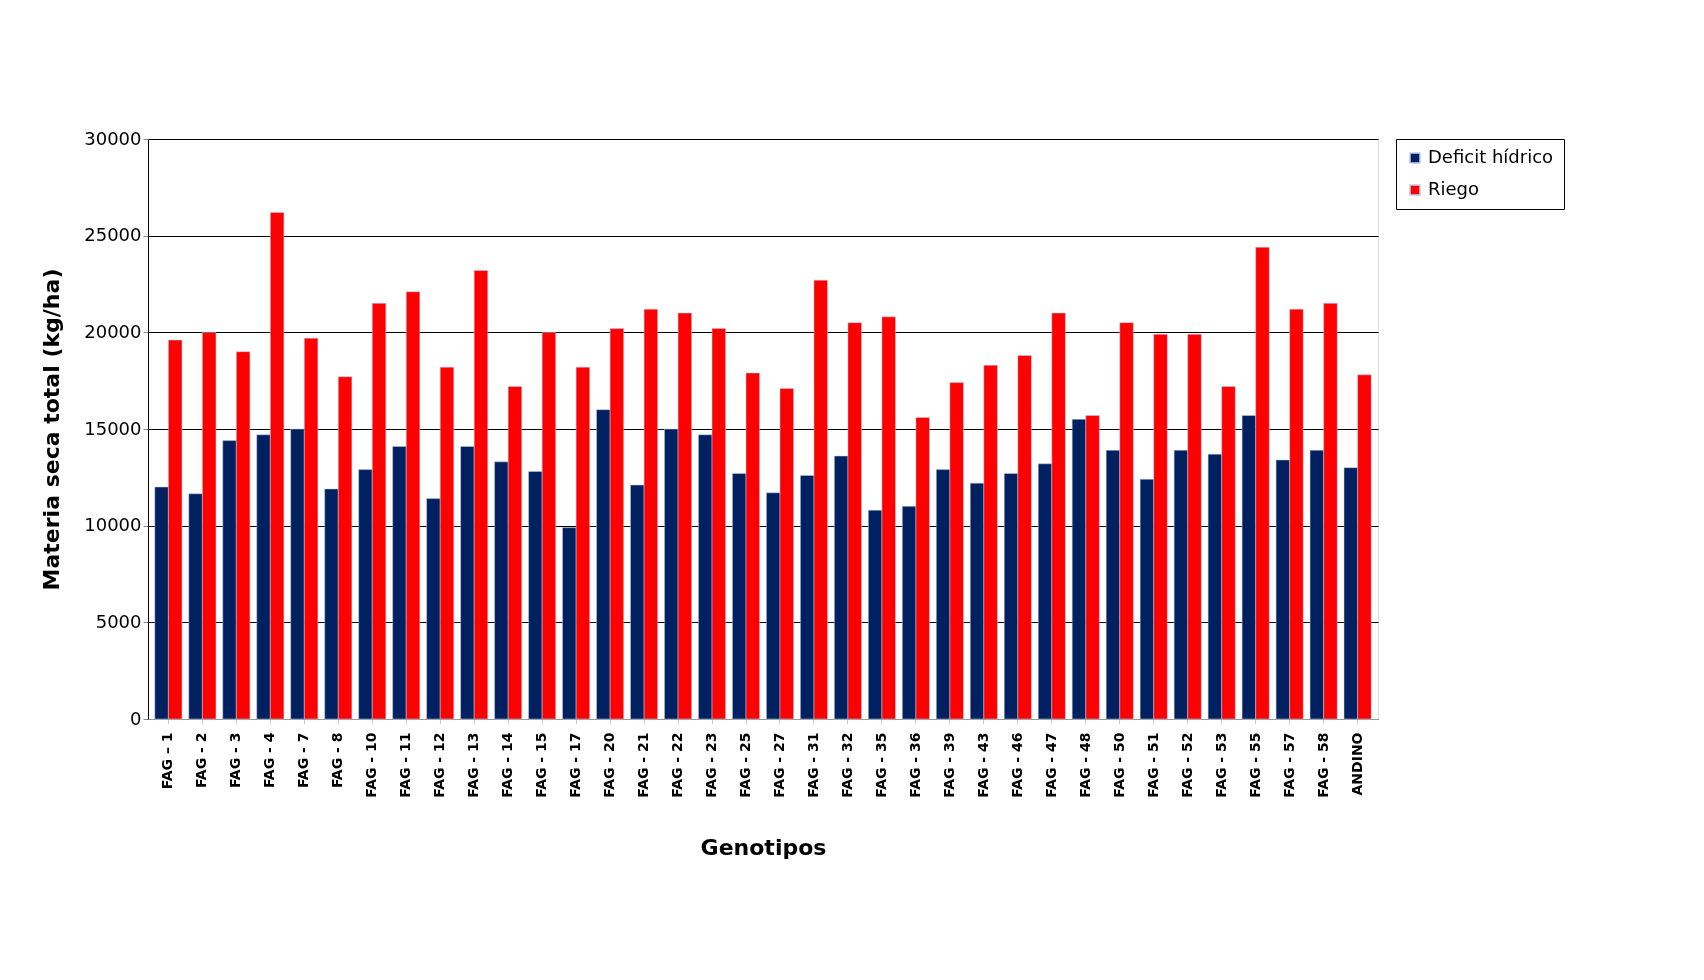  Describe the element at coordinates (113, 138) in the screenshot. I see `y-tick-label: 30000` at that location.